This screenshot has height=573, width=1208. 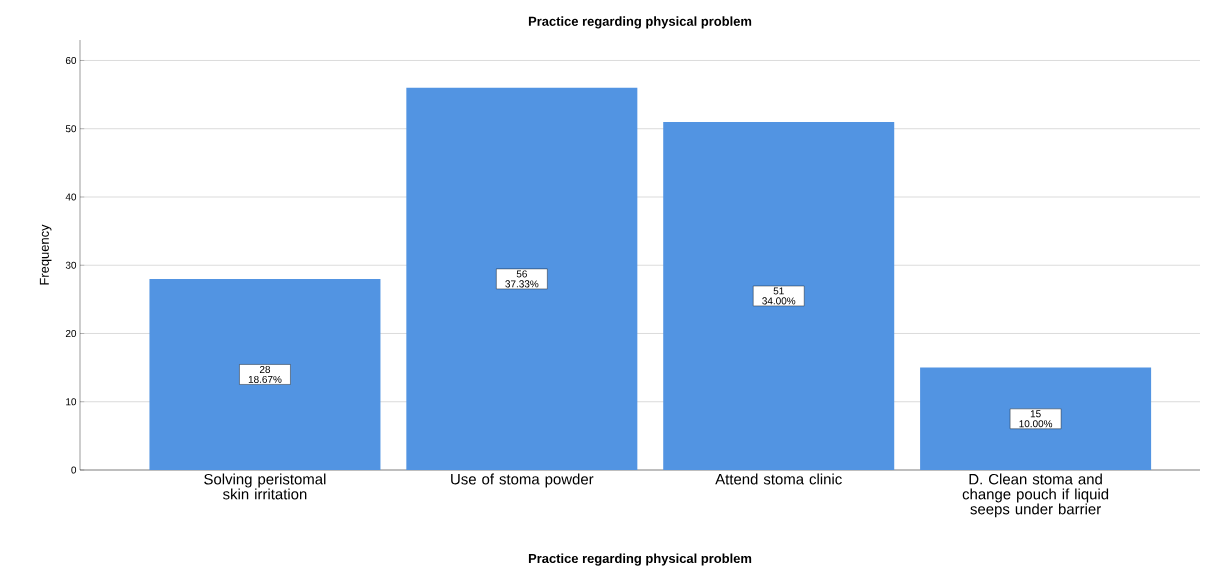 I want to click on x-tick-label: Attend stoma clinic, so click(x=778, y=479).